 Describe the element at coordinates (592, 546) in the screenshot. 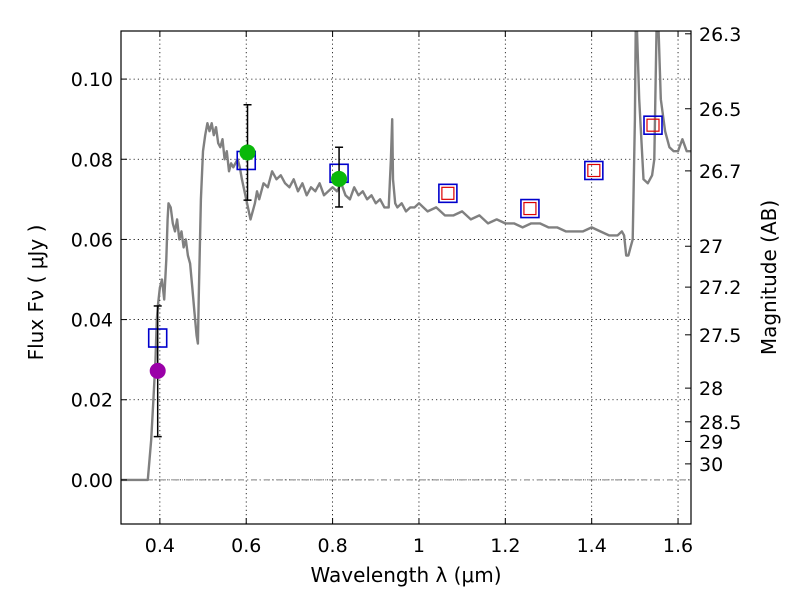

I see `x-tick-label: 1.4` at that location.